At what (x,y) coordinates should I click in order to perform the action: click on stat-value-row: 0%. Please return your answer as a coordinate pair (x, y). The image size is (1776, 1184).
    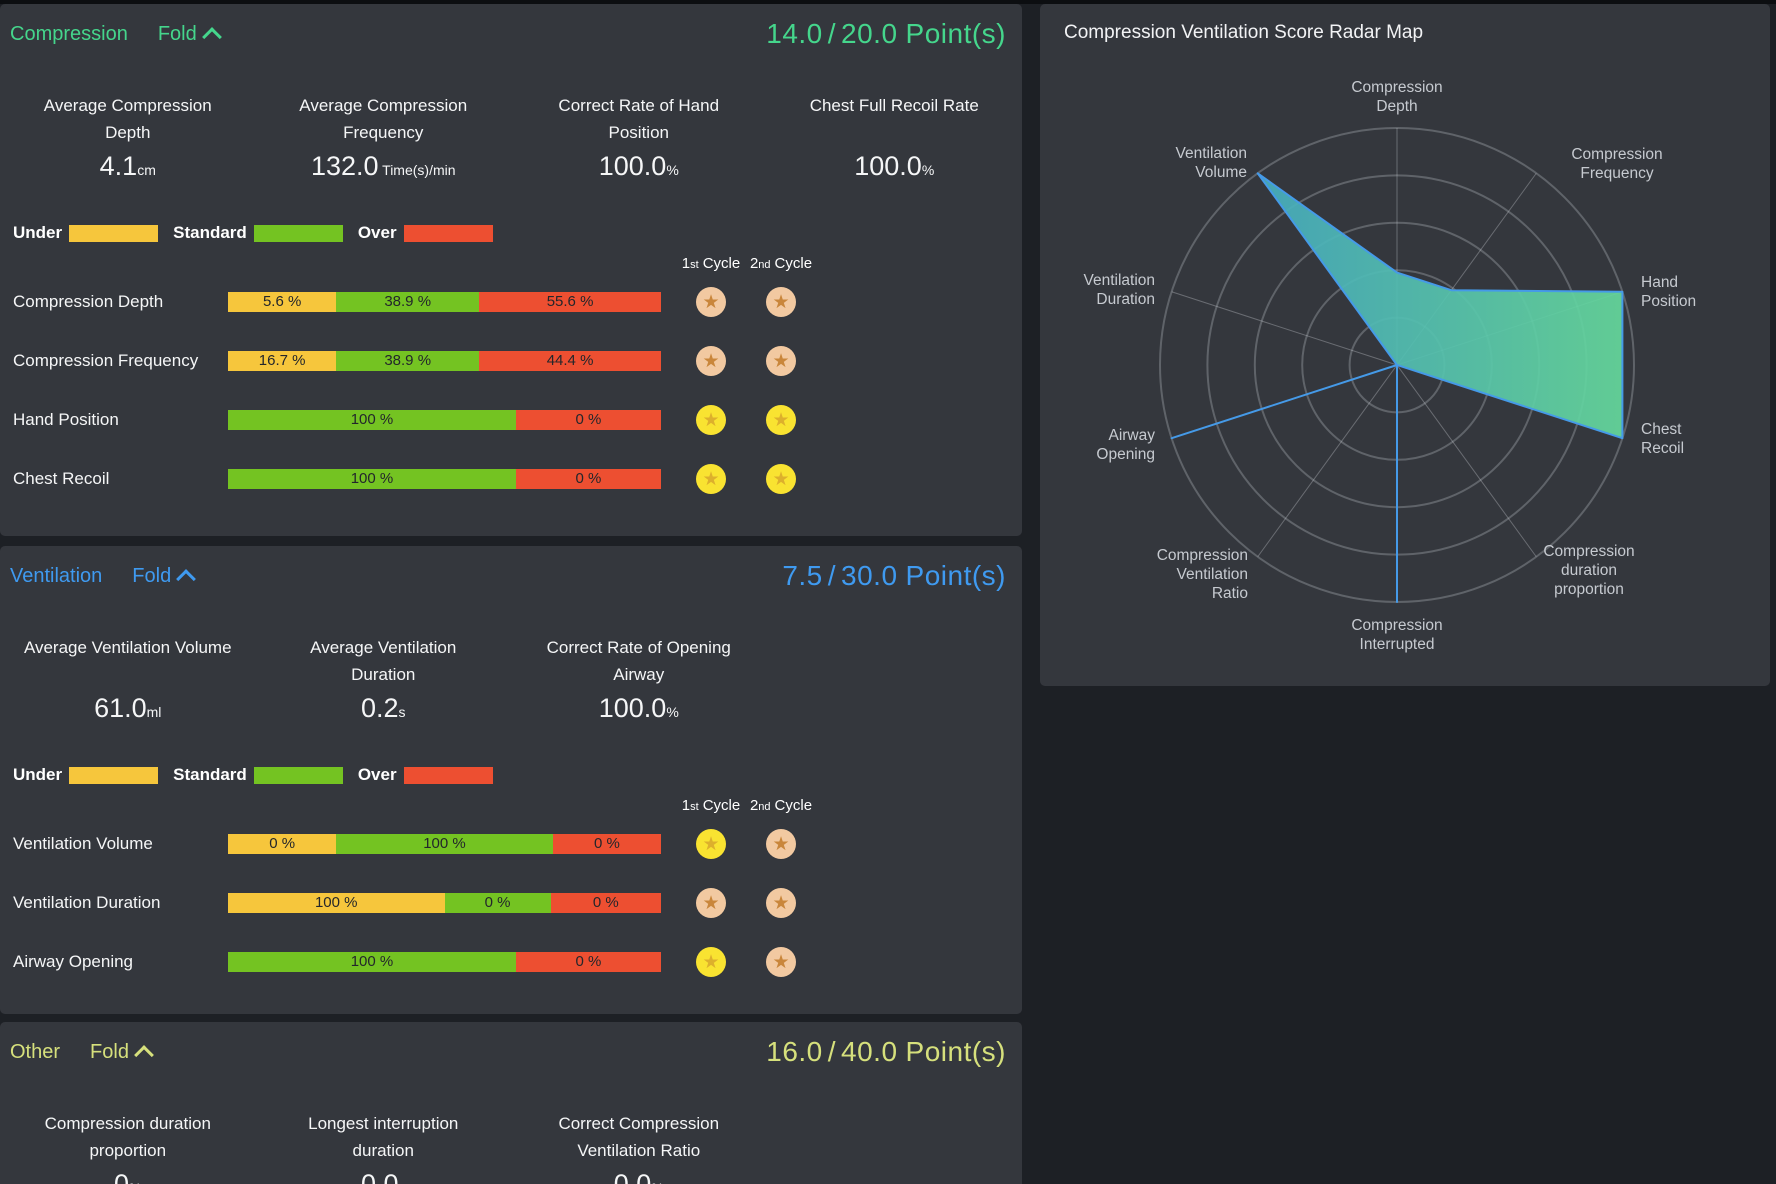
    Looking at the image, I should click on (128, 1176).